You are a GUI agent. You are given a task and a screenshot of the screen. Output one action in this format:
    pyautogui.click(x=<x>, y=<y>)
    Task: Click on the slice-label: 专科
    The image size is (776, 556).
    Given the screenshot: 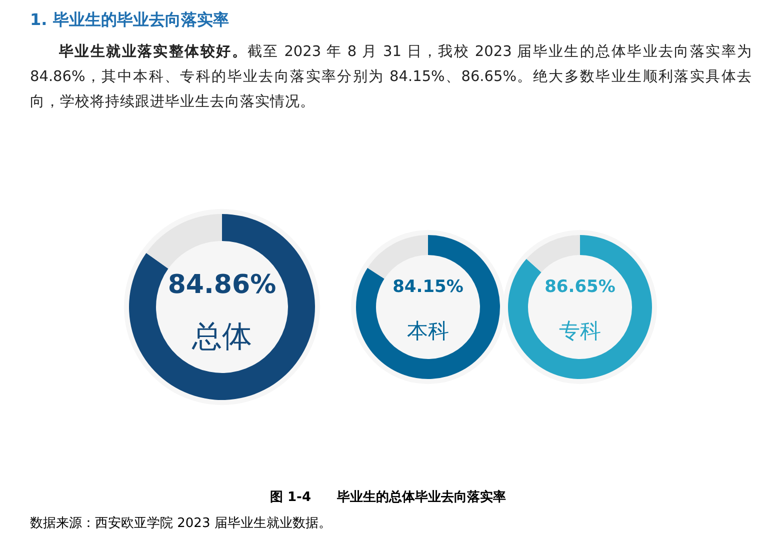 What is the action you would take?
    pyautogui.click(x=580, y=331)
    